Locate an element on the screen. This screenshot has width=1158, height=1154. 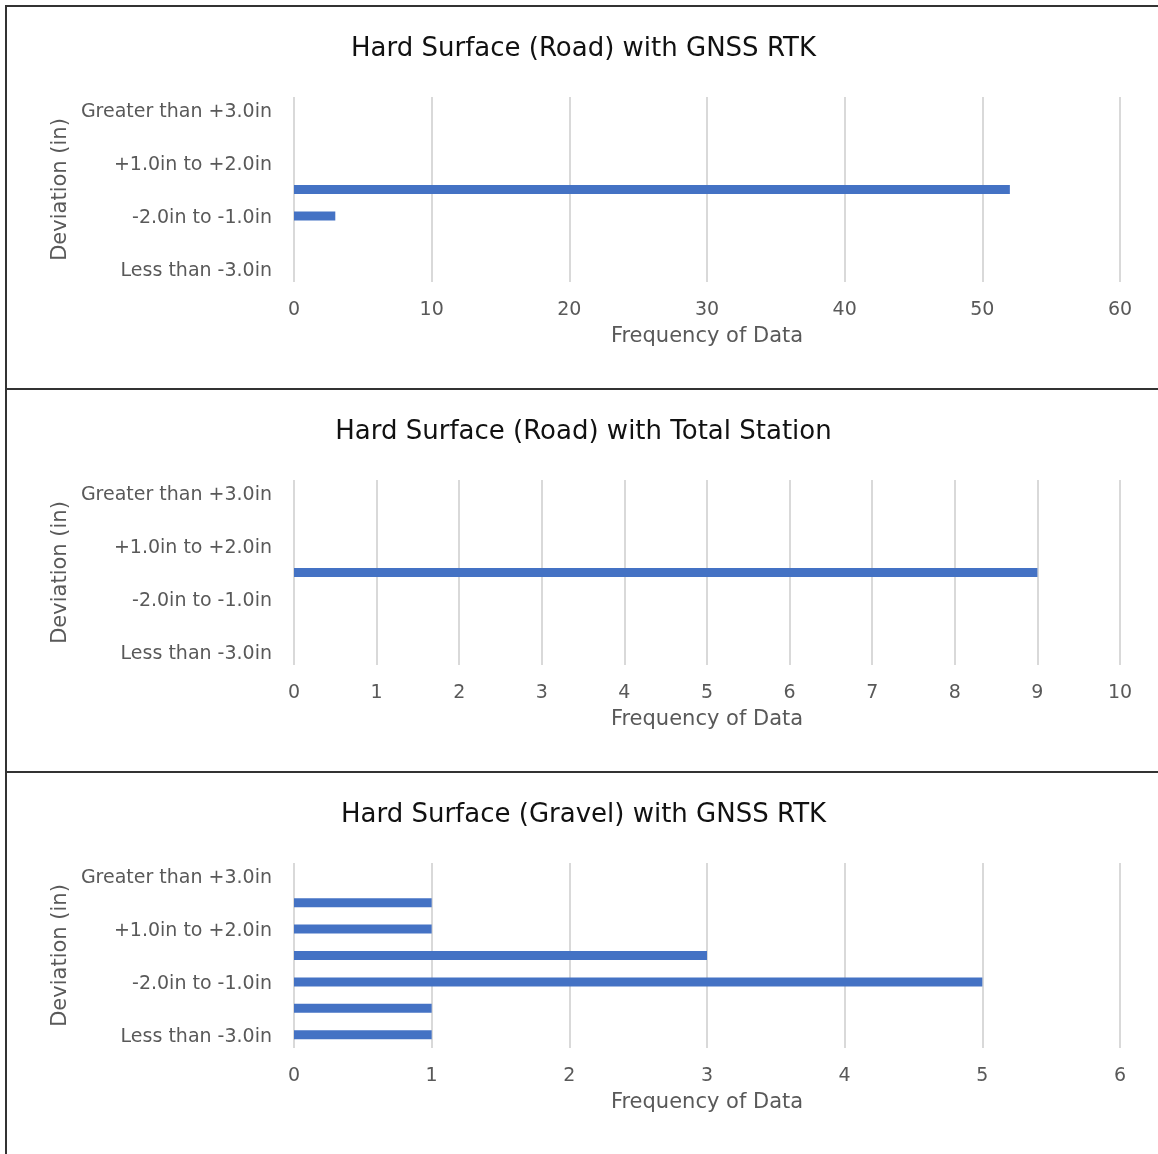
chart-title: Hard Surface (Gravel) with GNSS RTK is located at coordinates (584, 813).